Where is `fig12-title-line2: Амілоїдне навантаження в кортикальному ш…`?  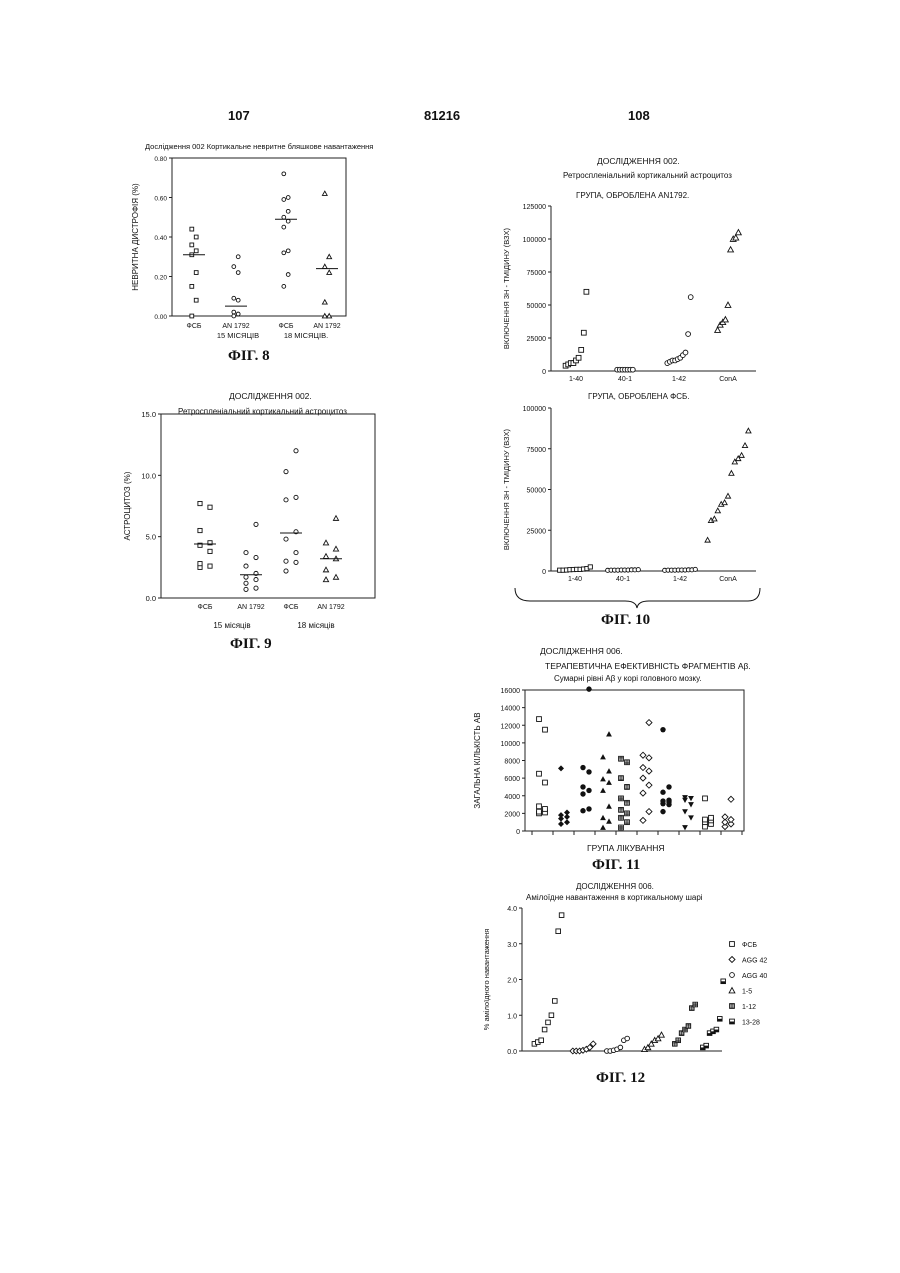 fig12-title-line2: Амілоїдне навантаження в кортикальному ш… is located at coordinates (614, 897).